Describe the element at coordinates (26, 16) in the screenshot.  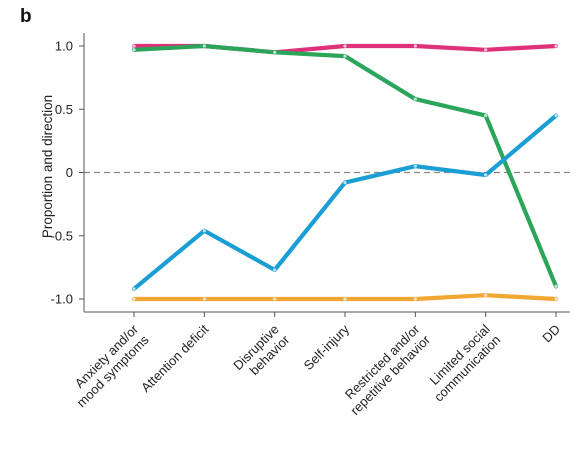
I see `panel-label: b` at that location.